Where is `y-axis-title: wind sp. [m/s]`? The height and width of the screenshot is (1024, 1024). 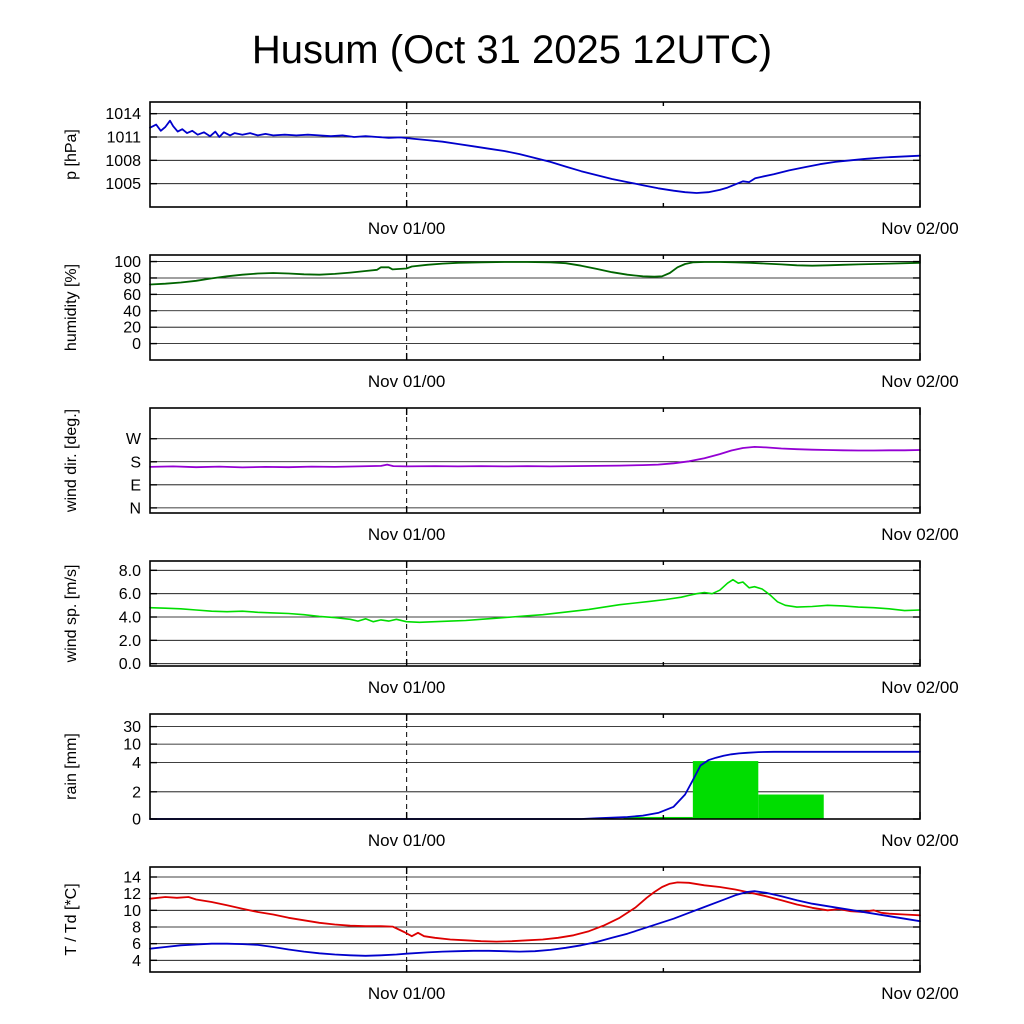 y-axis-title: wind sp. [m/s] is located at coordinates (71, 614).